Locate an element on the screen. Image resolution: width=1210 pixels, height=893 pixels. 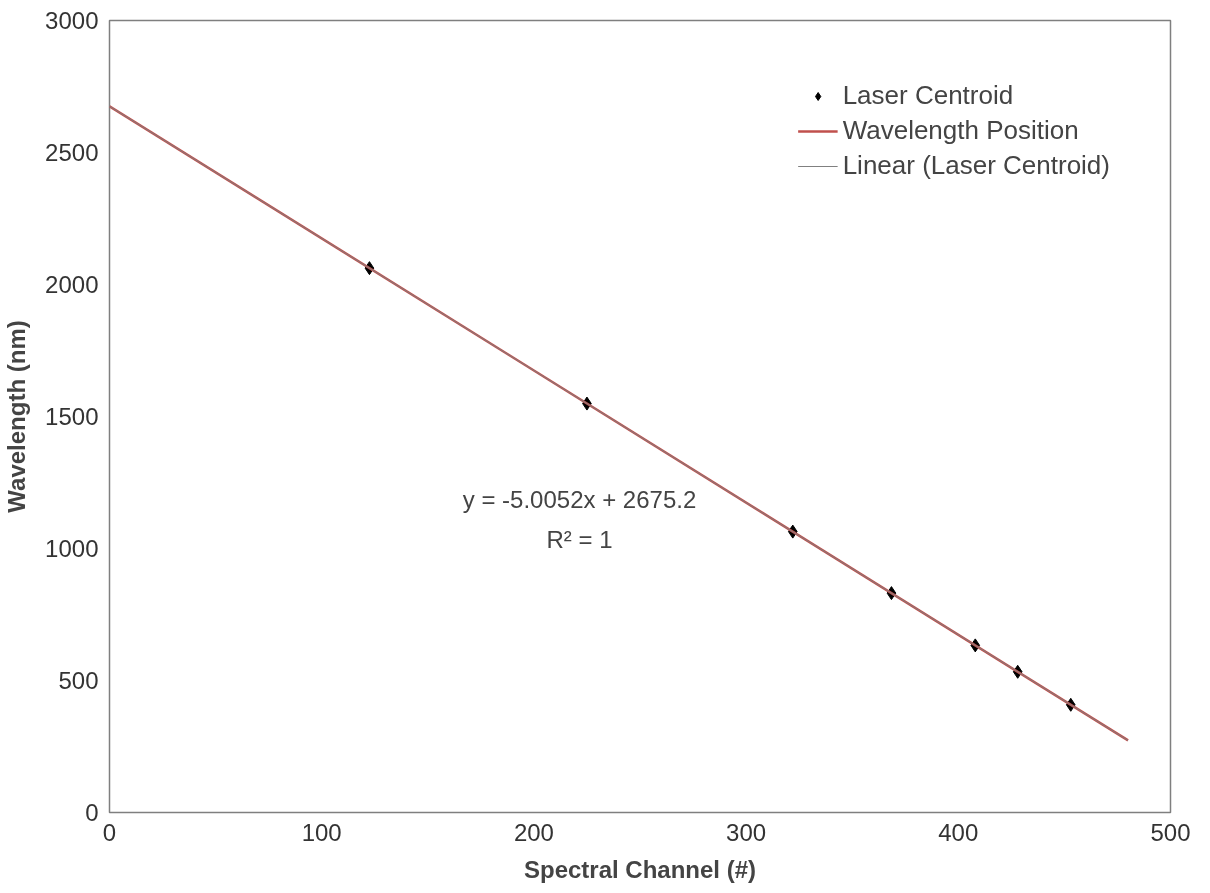
y-tick-label: 1000 is located at coordinates (72, 548).